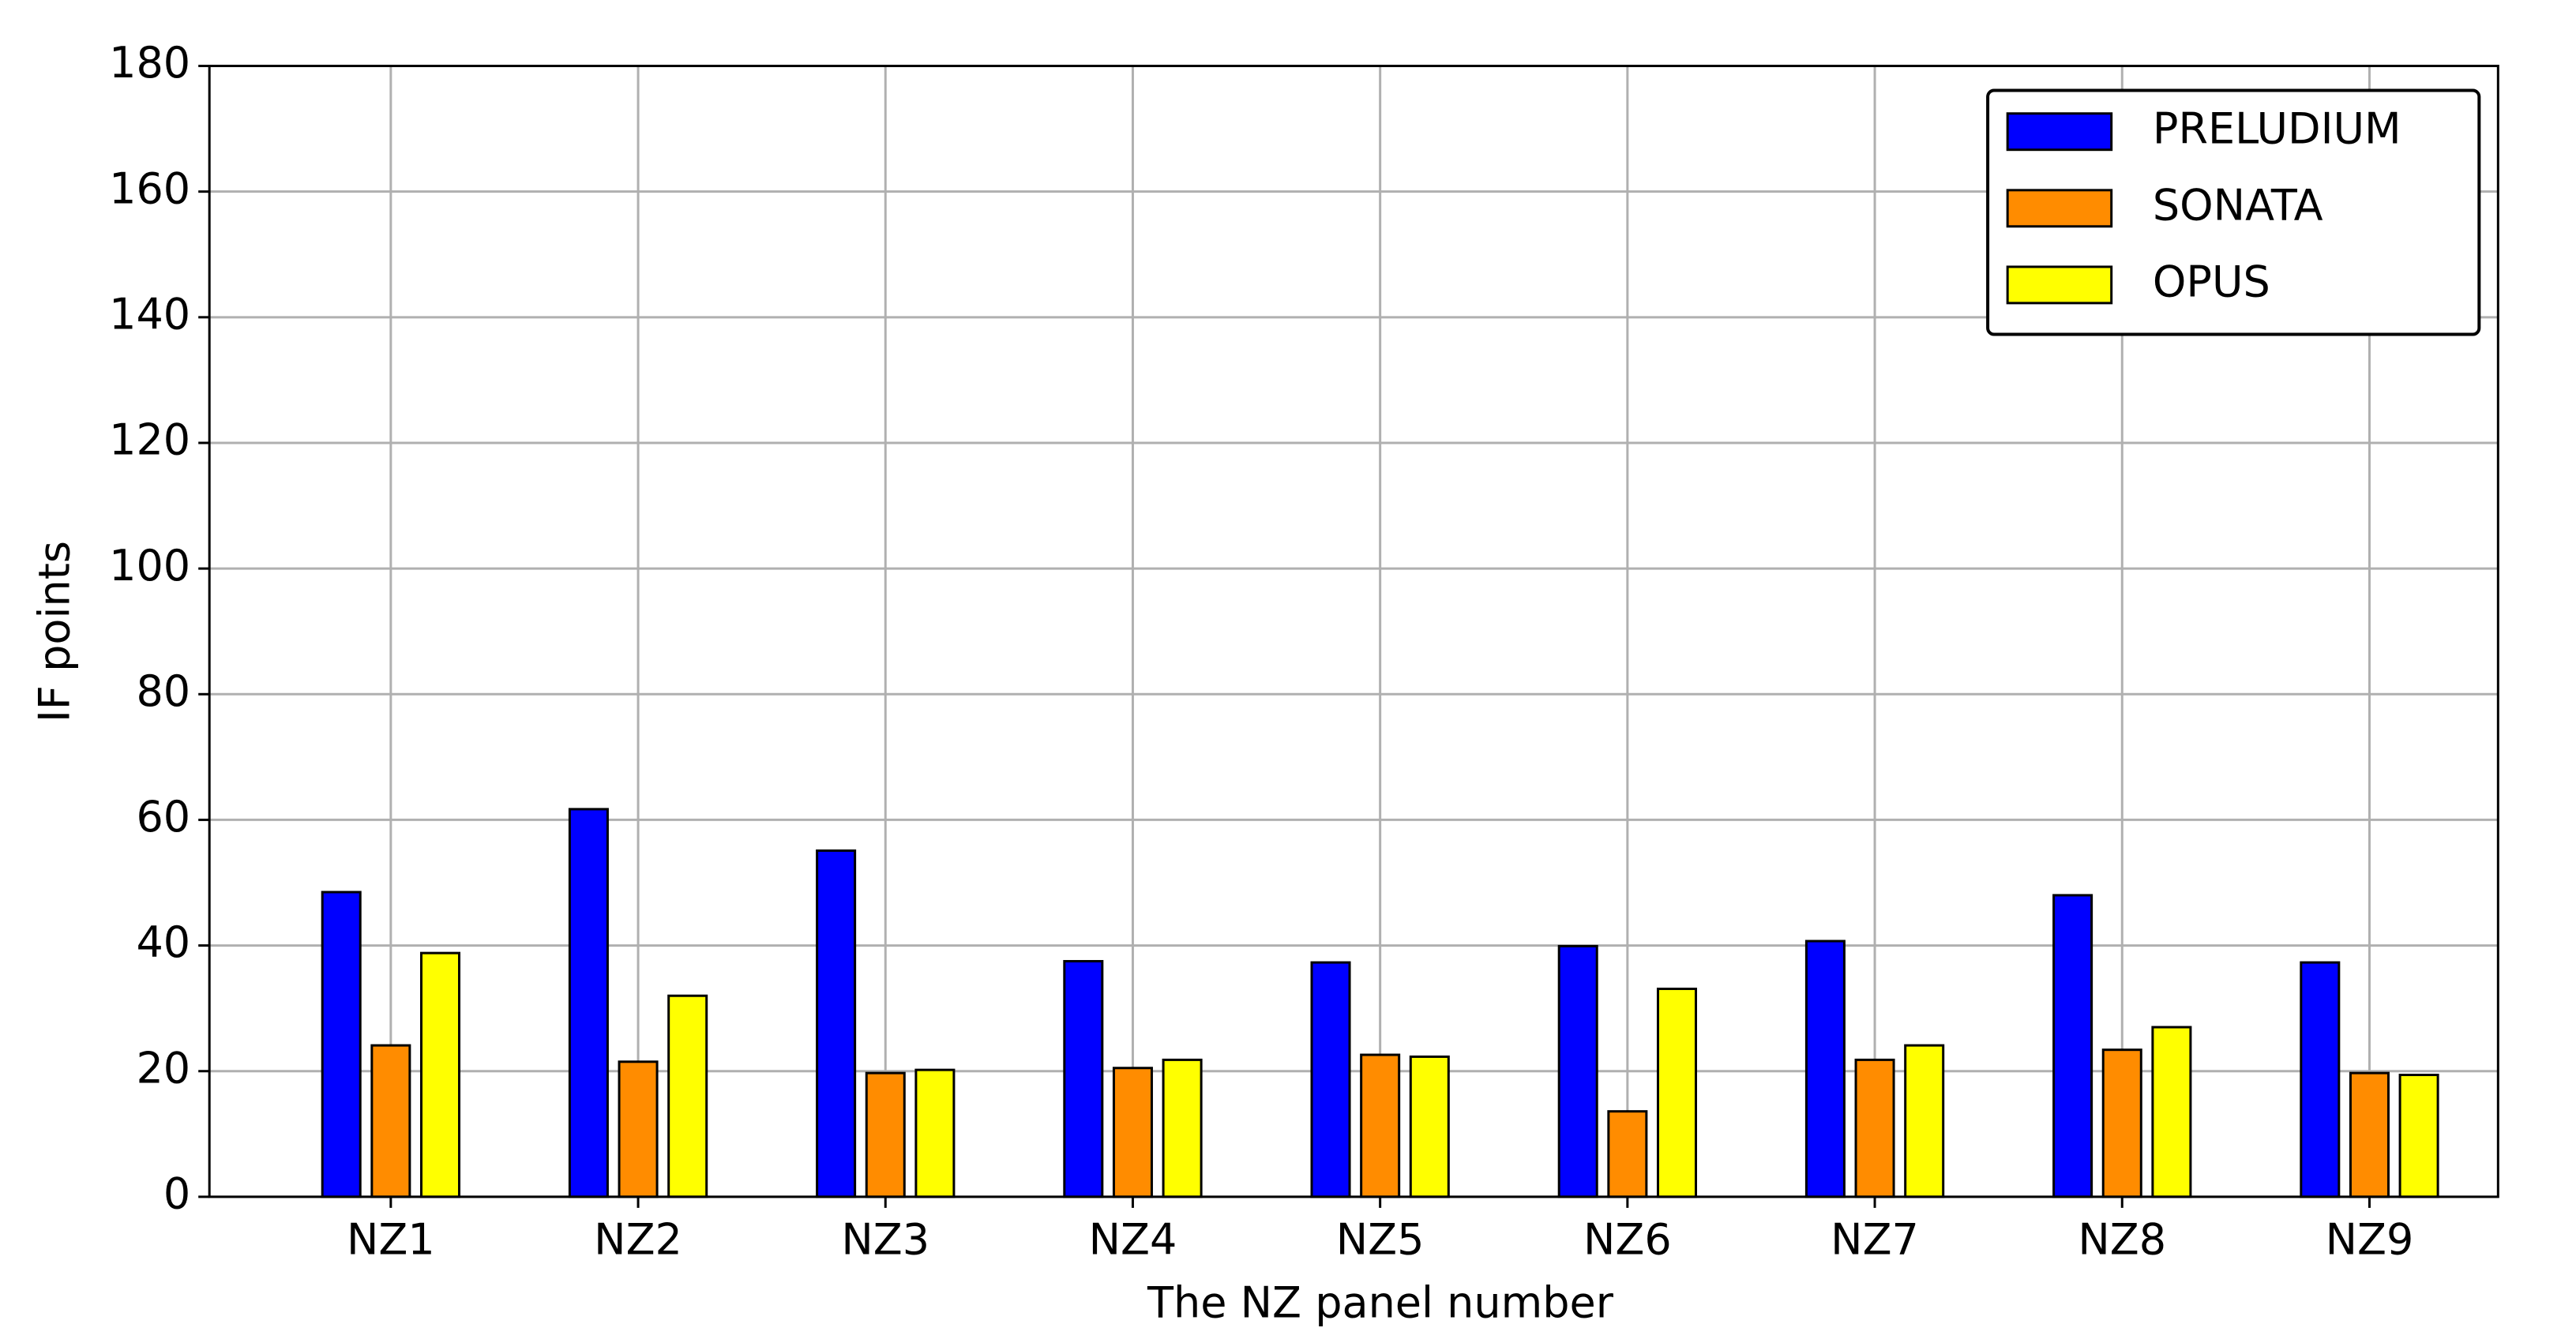  What do you see at coordinates (55, 631) in the screenshot?
I see `y-axis-label: IF points` at bounding box center [55, 631].